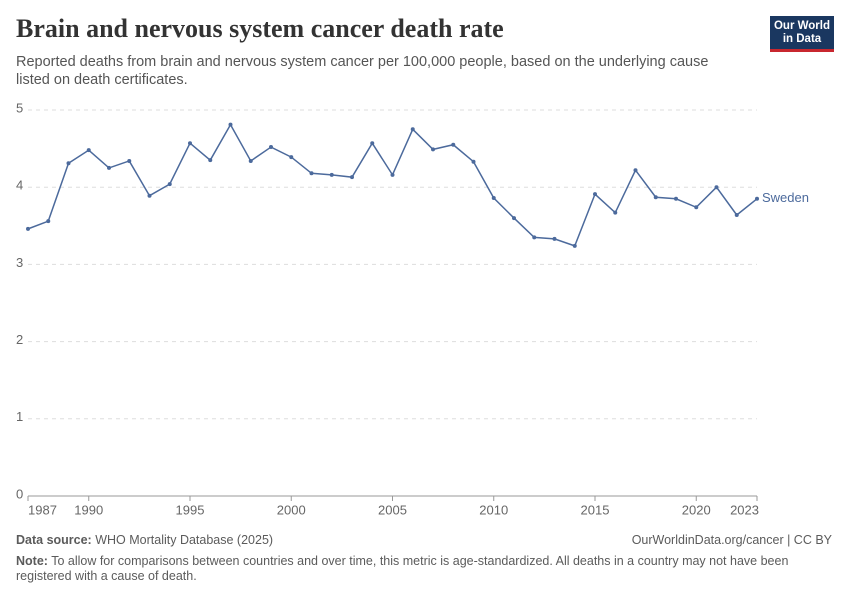 This screenshot has height=600, width=850. What do you see at coordinates (744, 509) in the screenshot?
I see `x-tick-label: 2023` at bounding box center [744, 509].